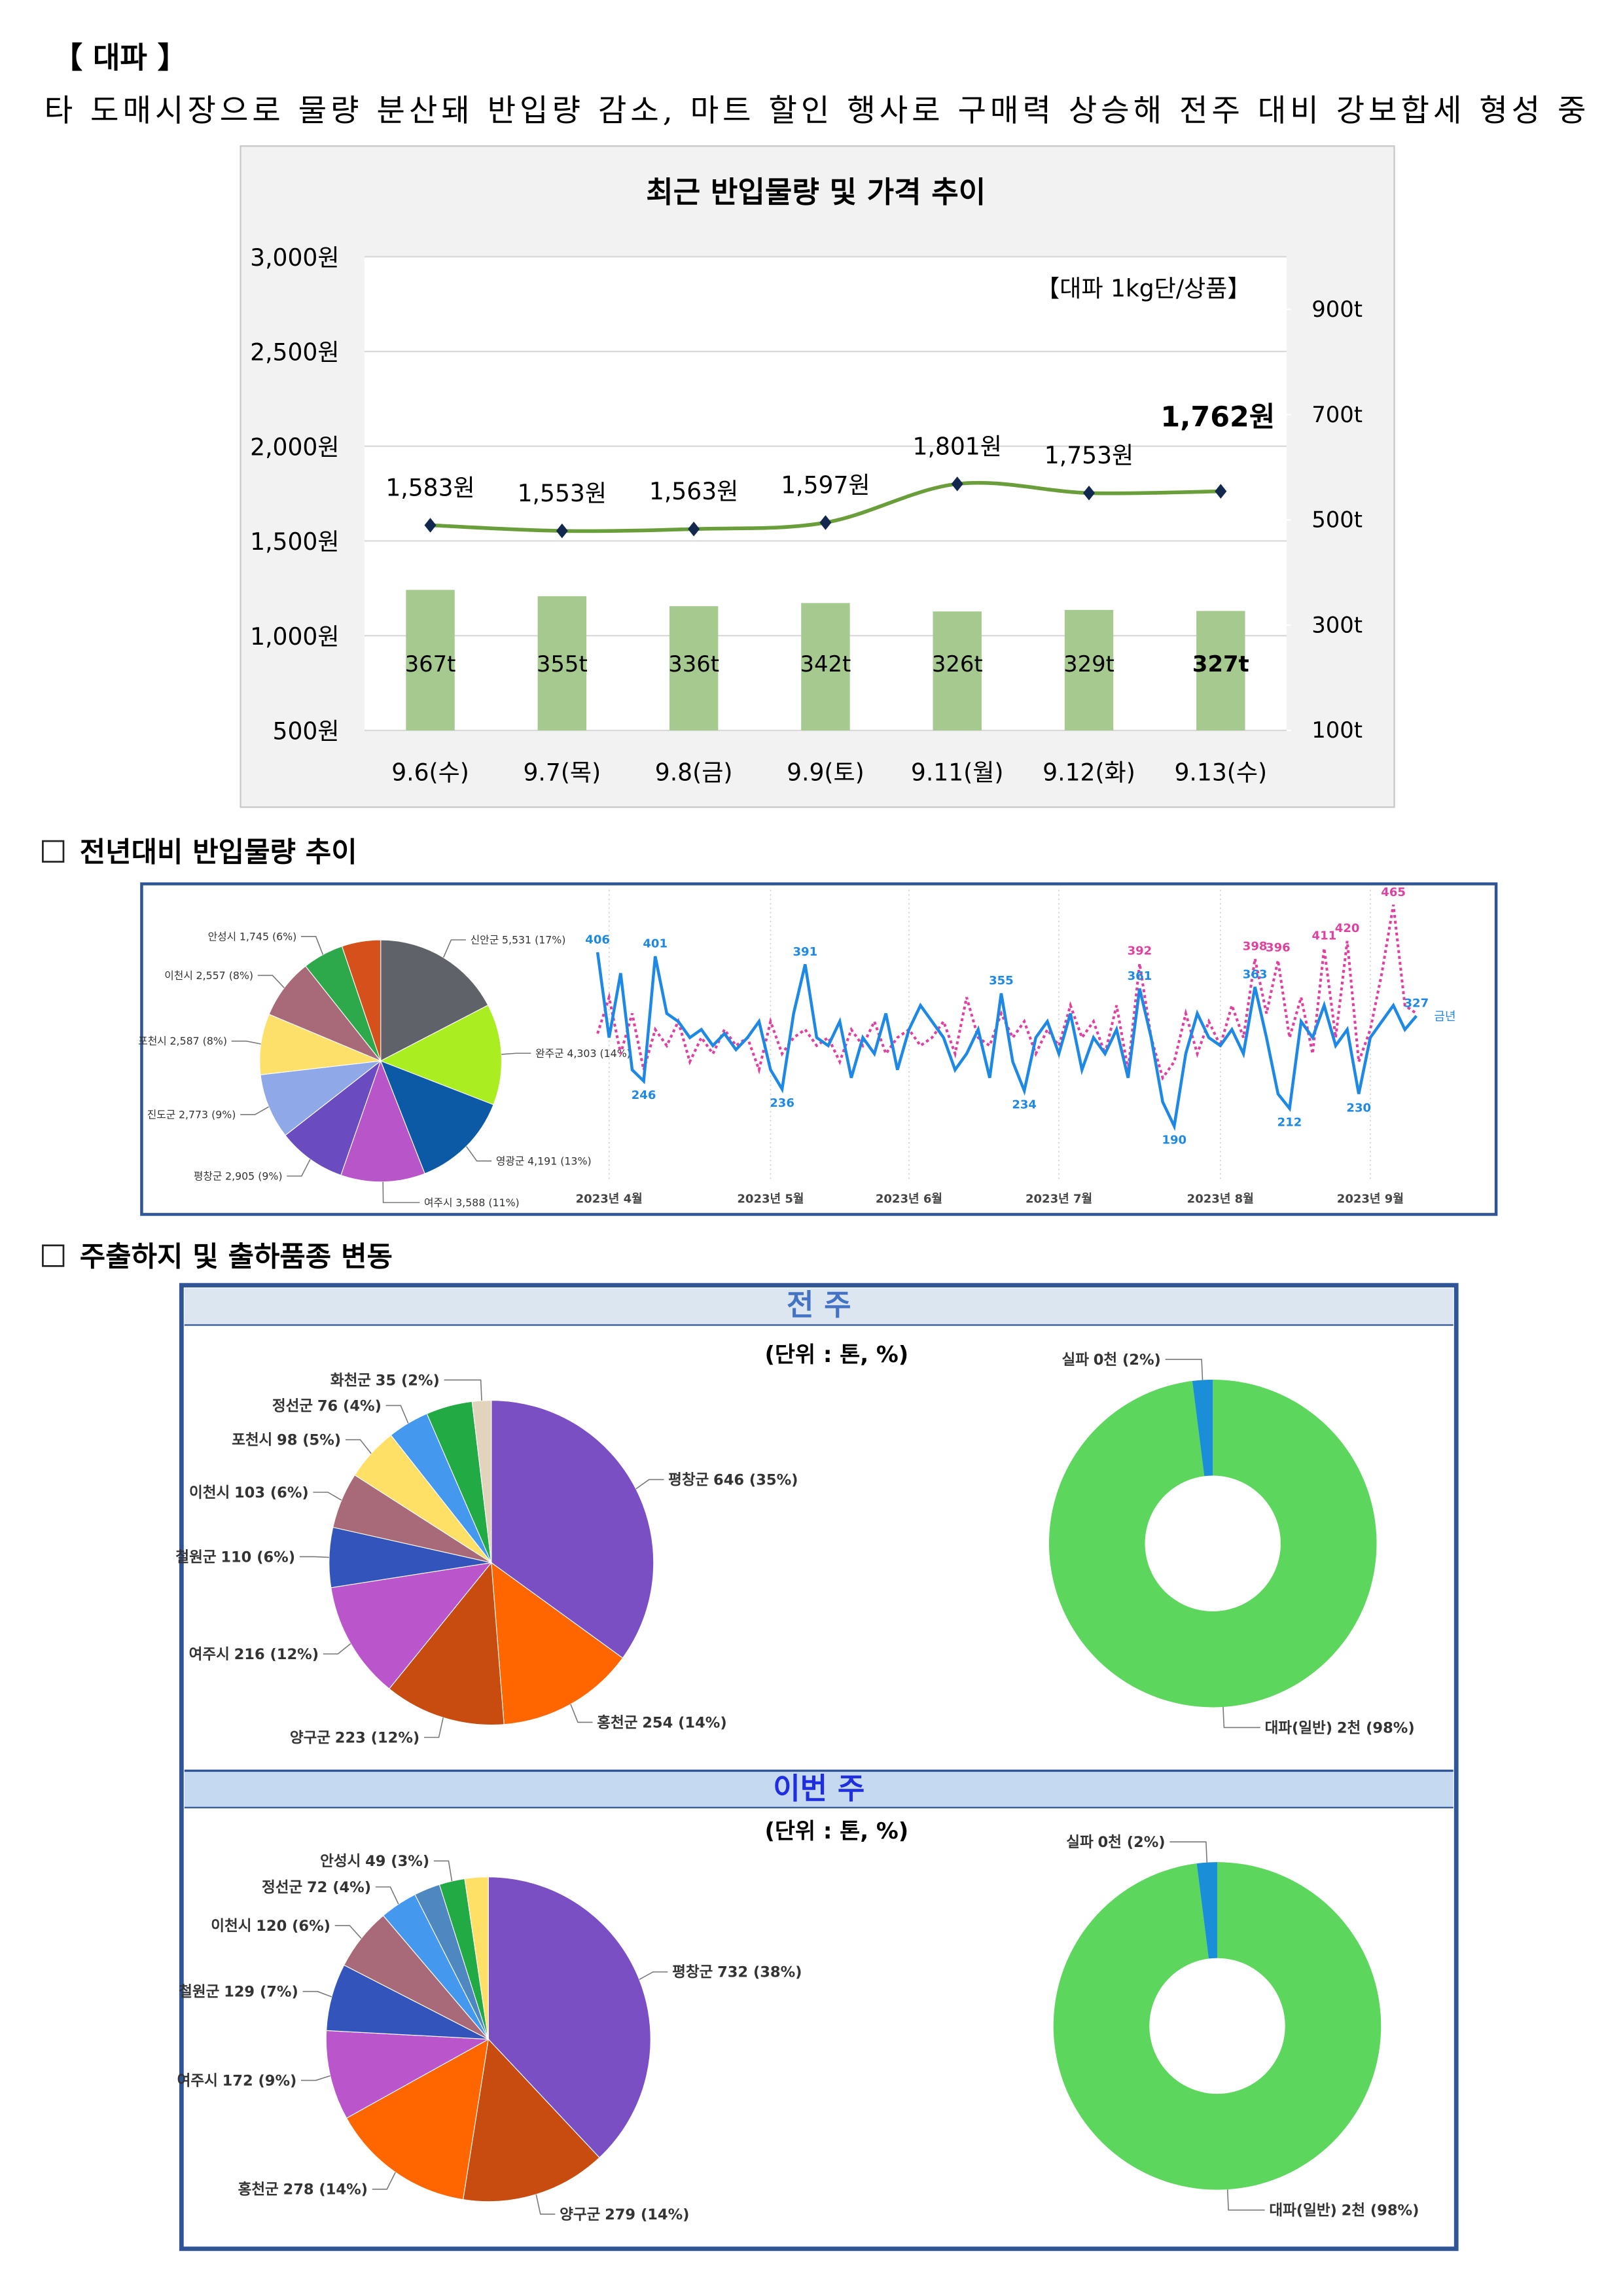  I want to click on x-tick-label: 9.6(수), so click(430, 773).